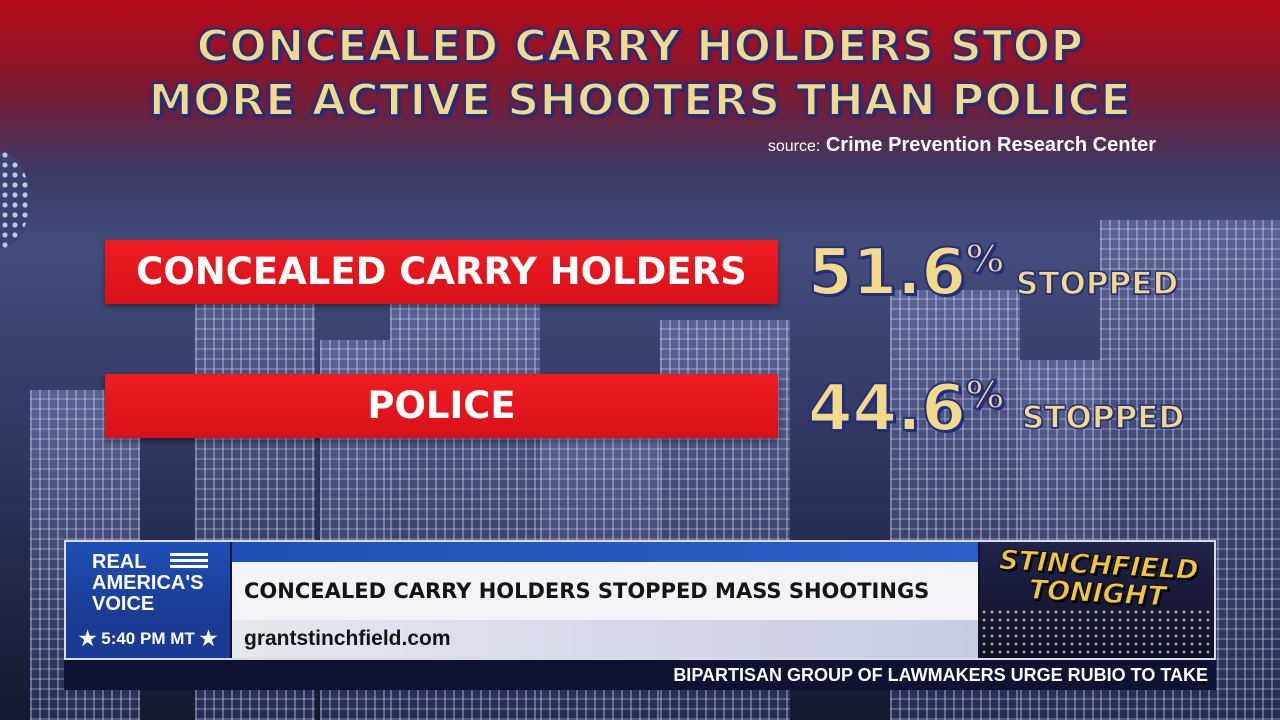 Image resolution: width=1280 pixels, height=720 pixels. What do you see at coordinates (1099, 578) in the screenshot?
I see `show-logo-text: STINCHFIELD TONIGHT` at bounding box center [1099, 578].